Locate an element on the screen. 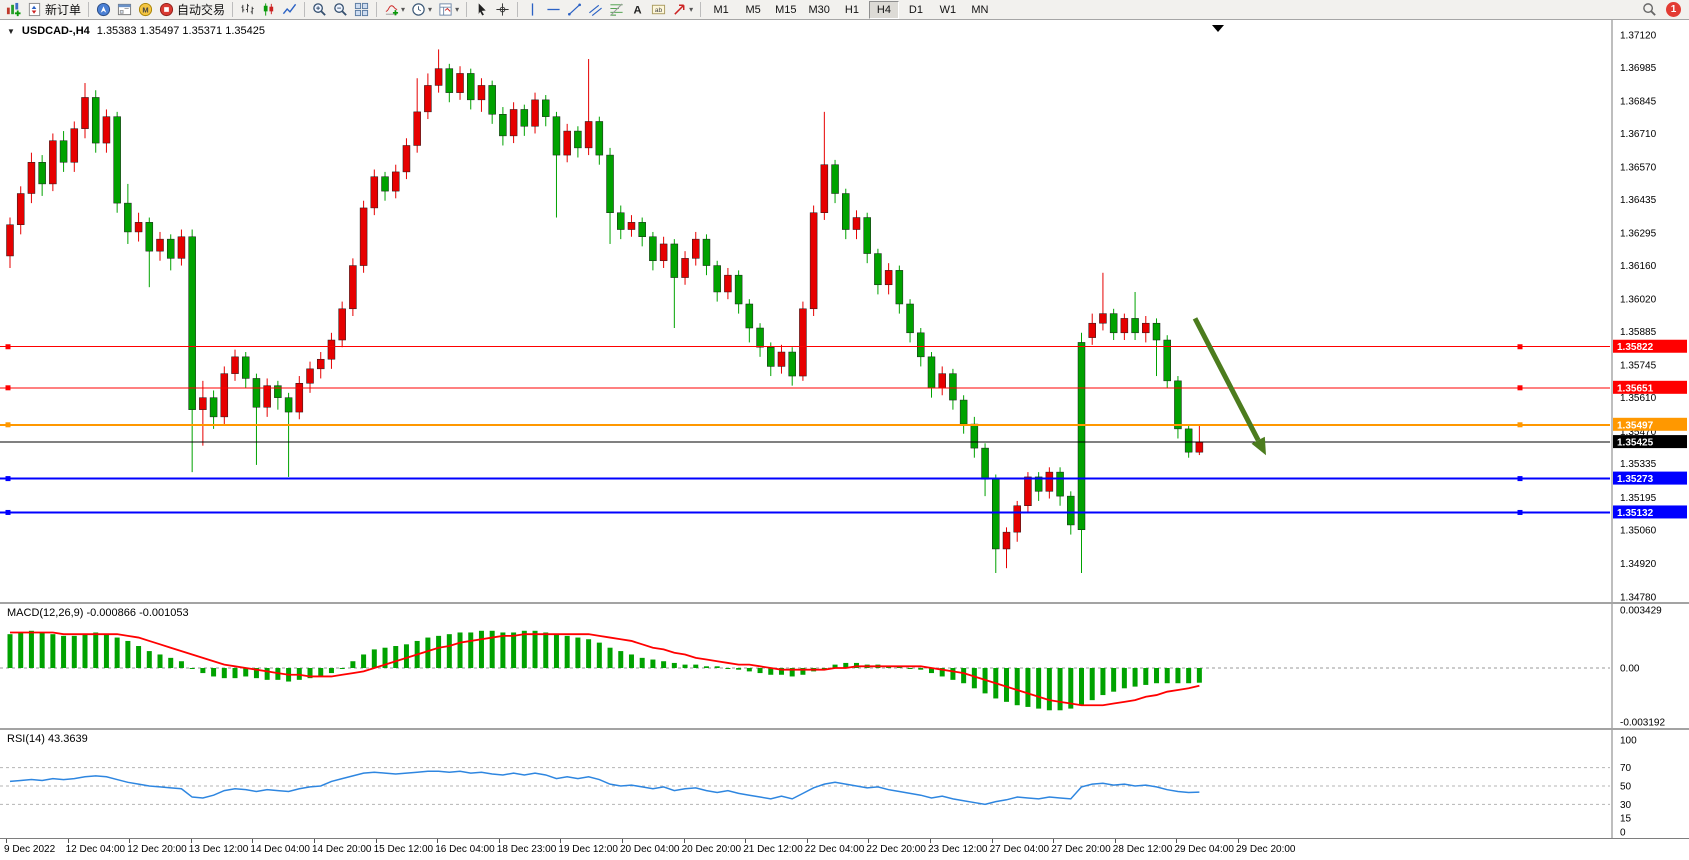  bar-chart-icon is located at coordinates (247, 9).